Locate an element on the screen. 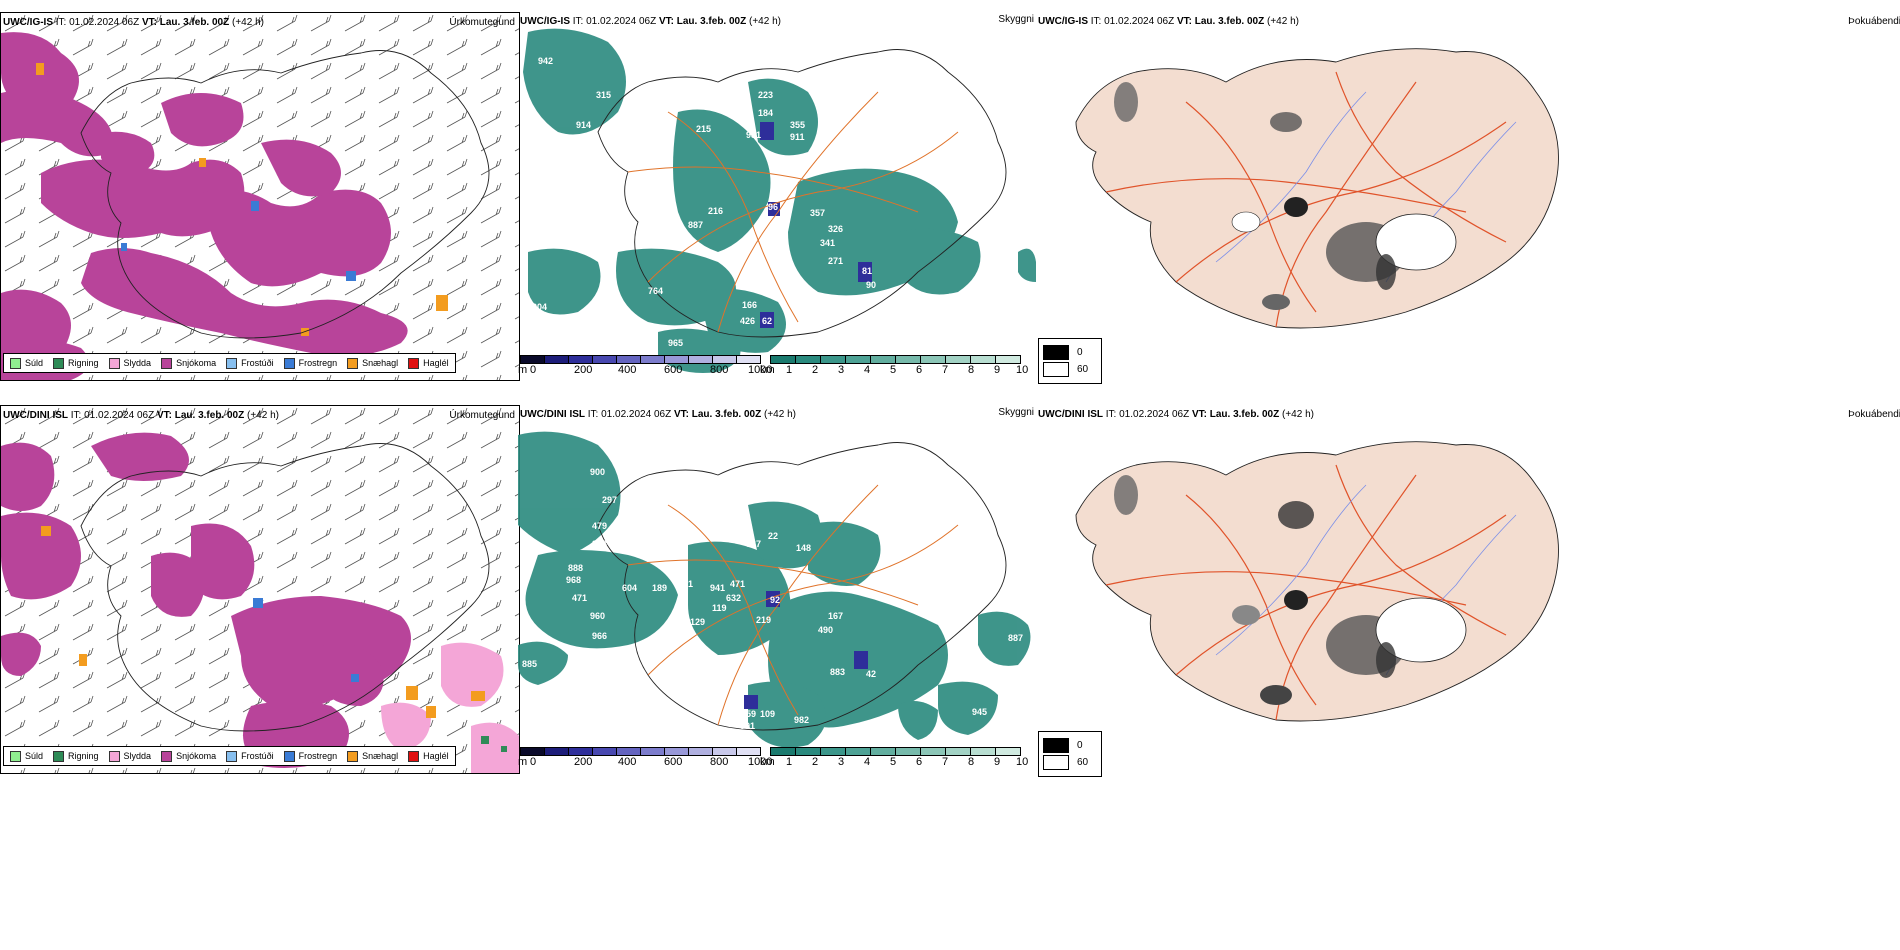 Image resolution: width=1900 pixels, height=950 pixels. legend-label: Slydda is located at coordinates (137, 756).